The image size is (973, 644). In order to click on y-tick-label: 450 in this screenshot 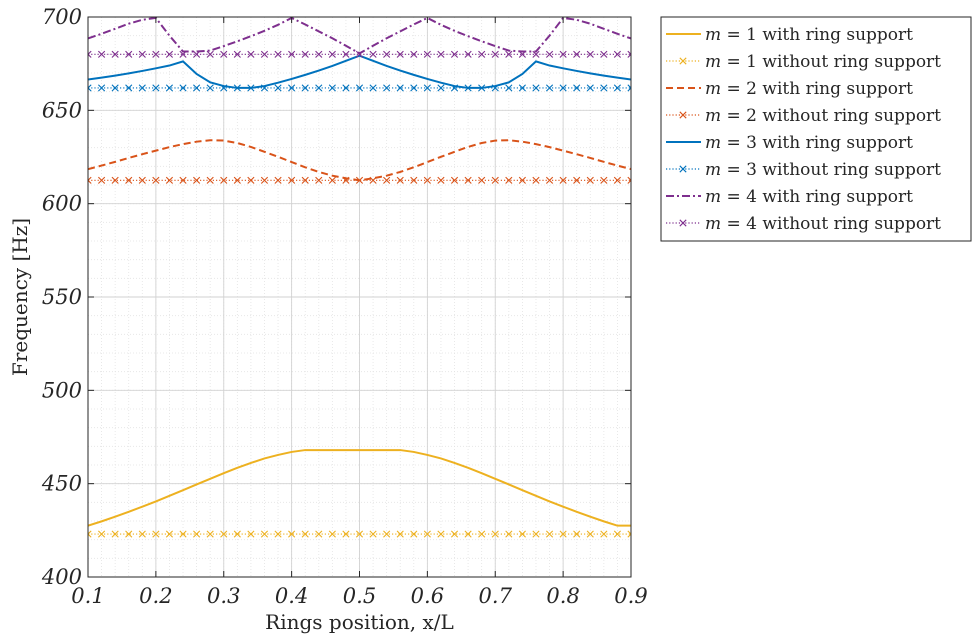, I will do `click(61, 484)`.